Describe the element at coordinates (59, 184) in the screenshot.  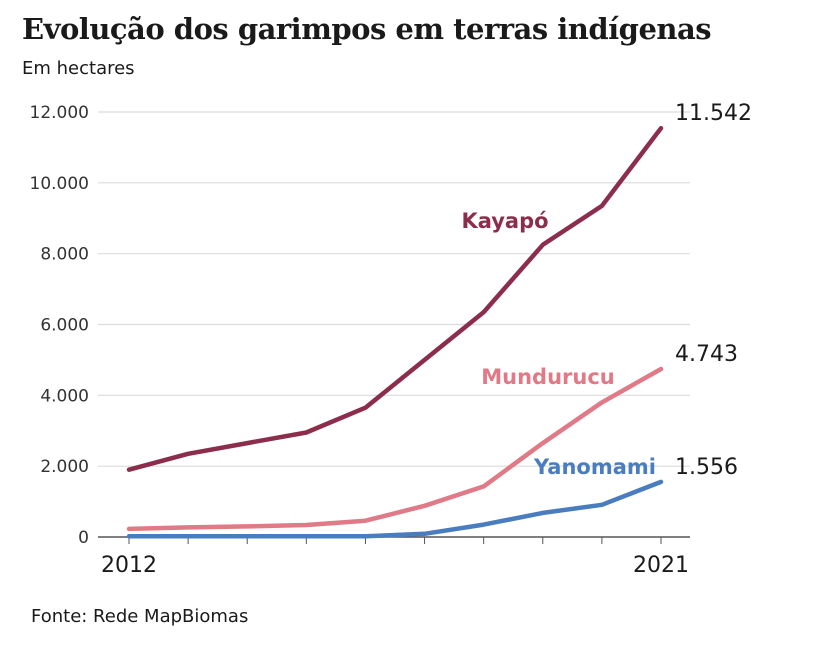
I see `y-tick-label: 10.000` at that location.